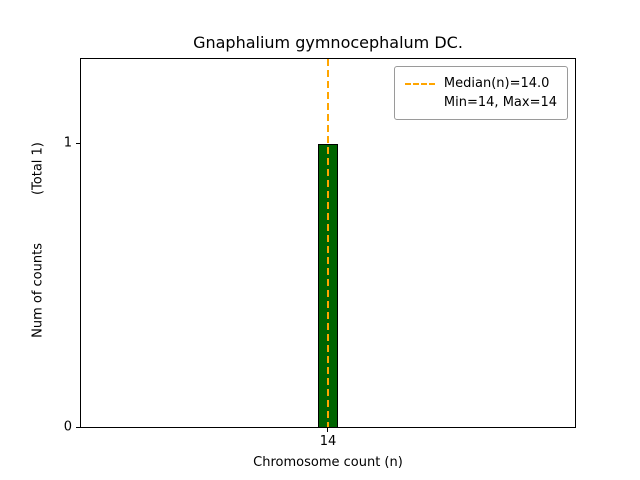 This screenshot has width=640, height=480. What do you see at coordinates (328, 42) in the screenshot?
I see `chart-title: Gnaphalium gymnocephalum DC.` at bounding box center [328, 42].